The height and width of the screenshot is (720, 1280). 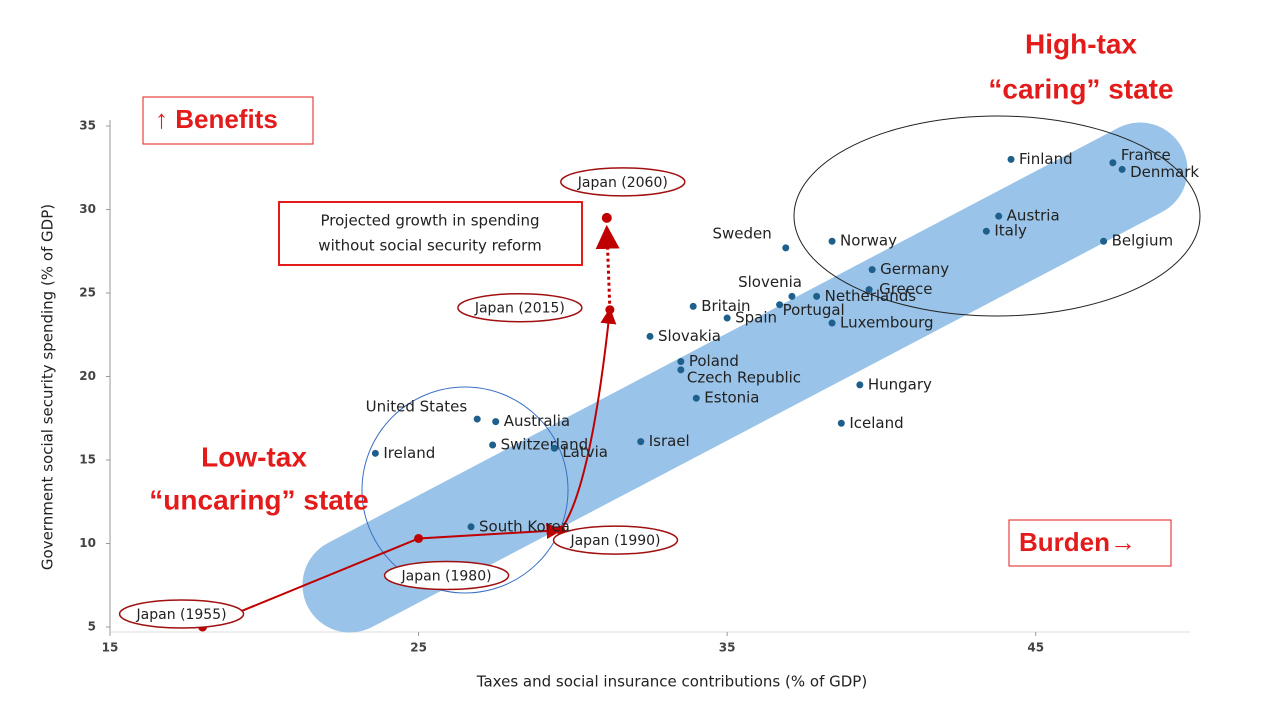 I want to click on country-label: Switzerland, so click(x=544, y=444).